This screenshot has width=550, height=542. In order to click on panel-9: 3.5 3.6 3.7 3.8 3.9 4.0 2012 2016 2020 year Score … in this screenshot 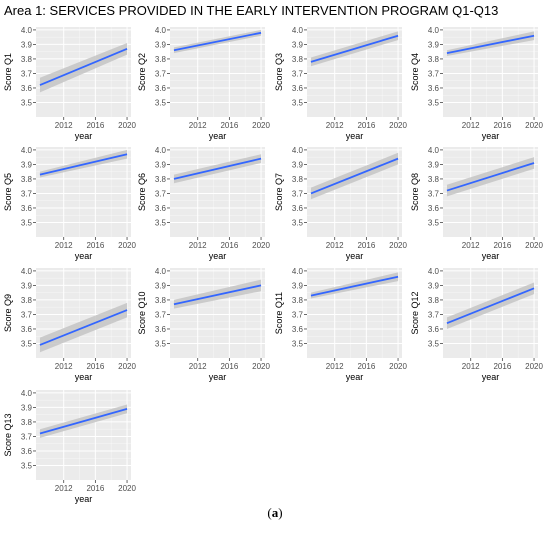, I will do `click(69, 324)`.